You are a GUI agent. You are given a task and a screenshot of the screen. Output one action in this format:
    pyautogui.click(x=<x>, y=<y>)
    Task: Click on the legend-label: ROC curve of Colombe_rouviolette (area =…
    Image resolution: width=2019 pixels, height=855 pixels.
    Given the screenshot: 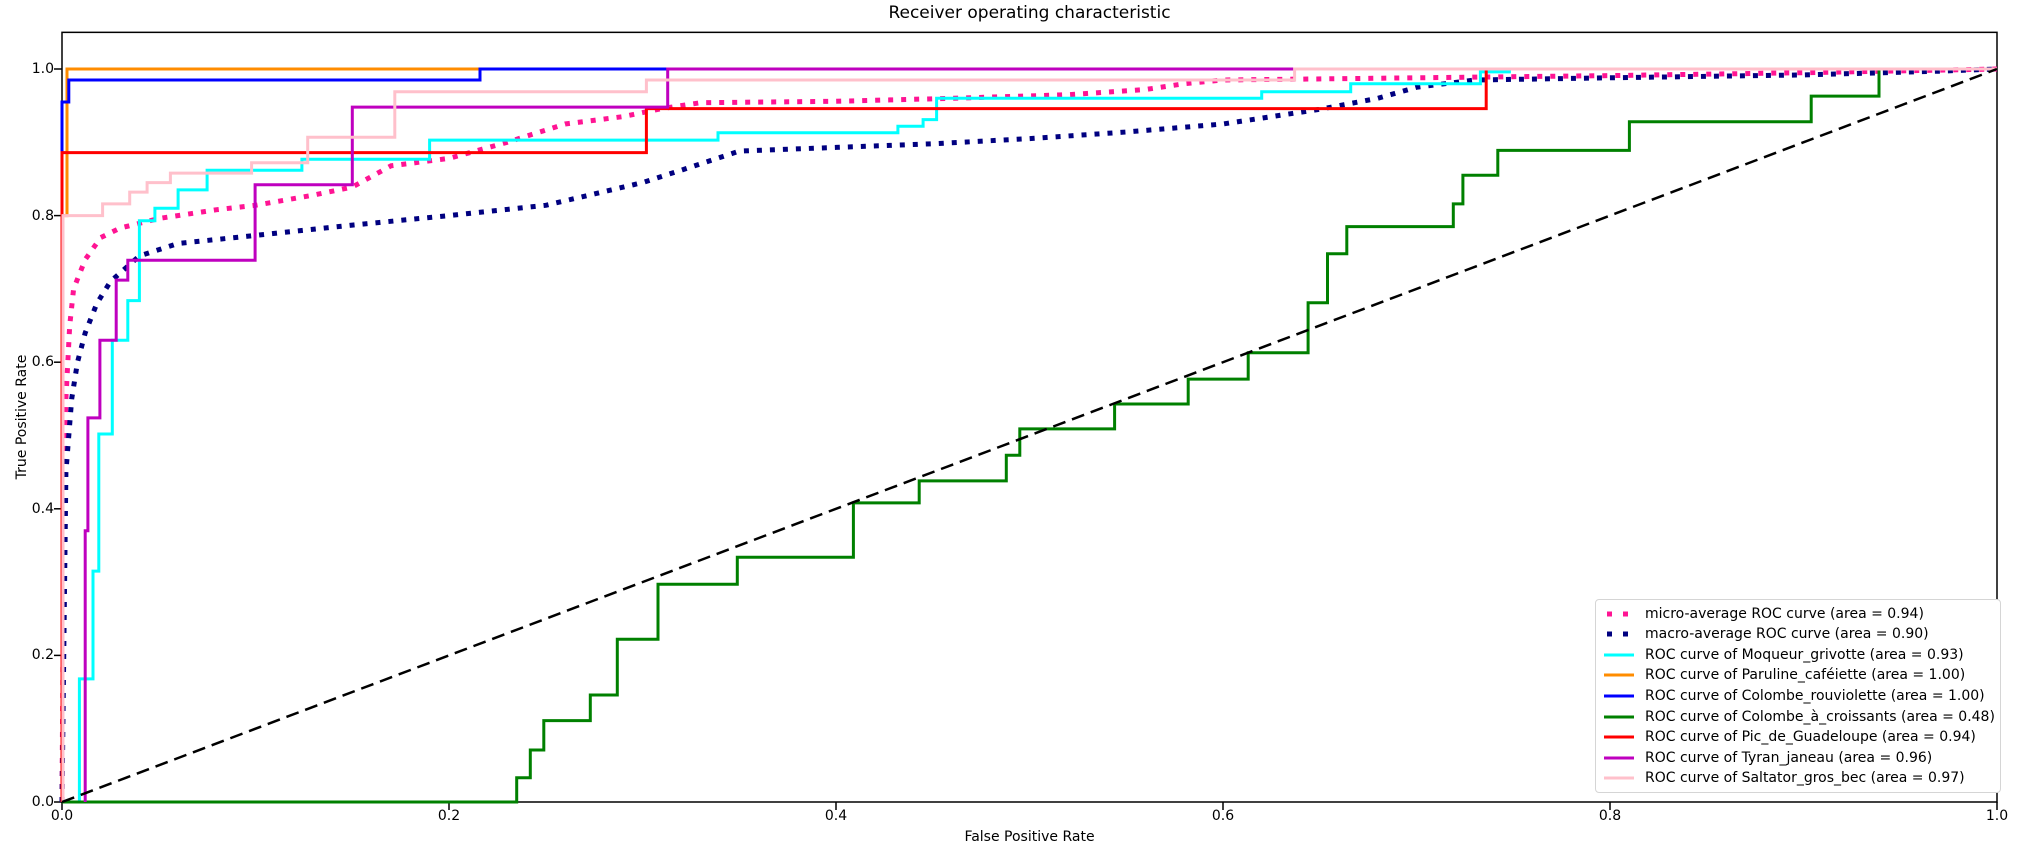 What is the action you would take?
    pyautogui.click(x=1815, y=695)
    